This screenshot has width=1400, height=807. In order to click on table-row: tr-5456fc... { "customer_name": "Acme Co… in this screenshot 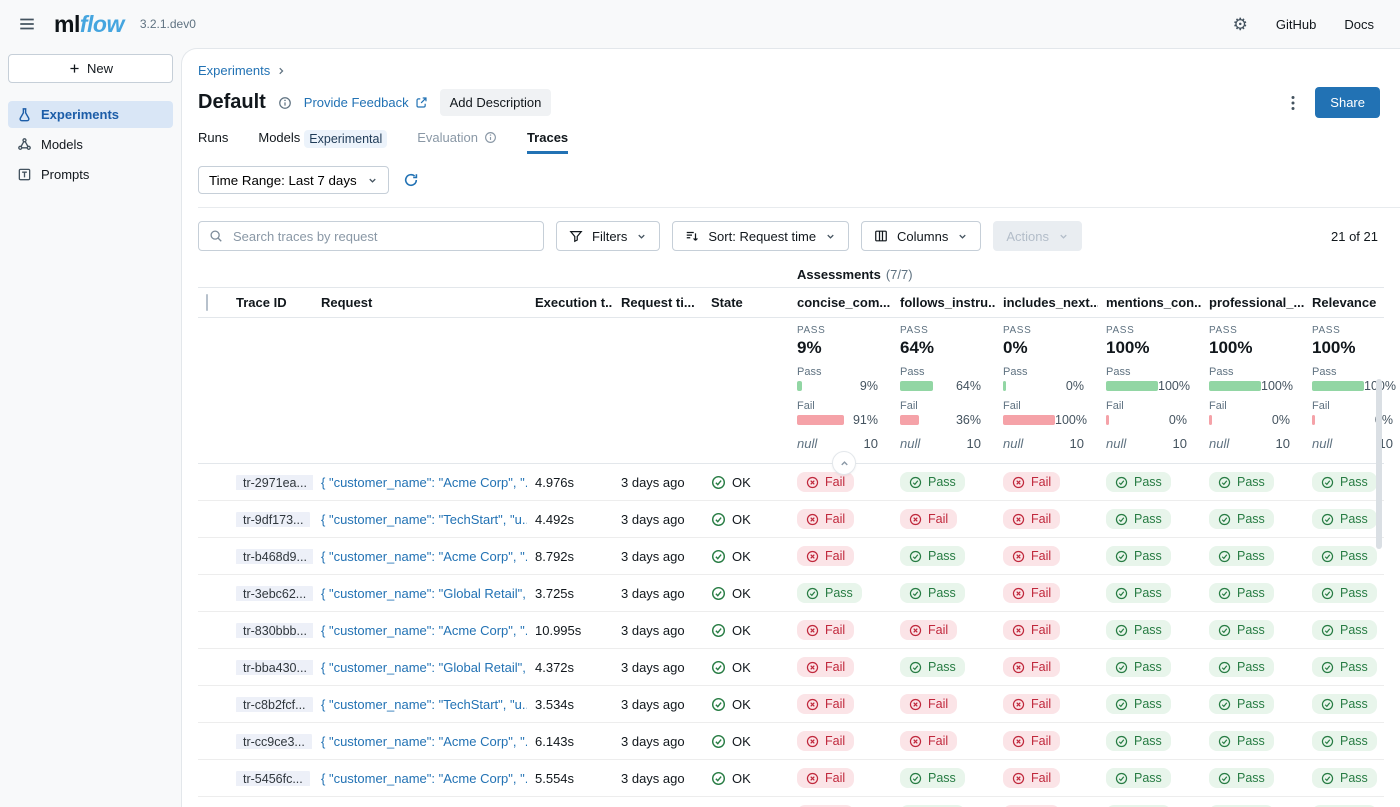, I will do `click(791, 778)`.